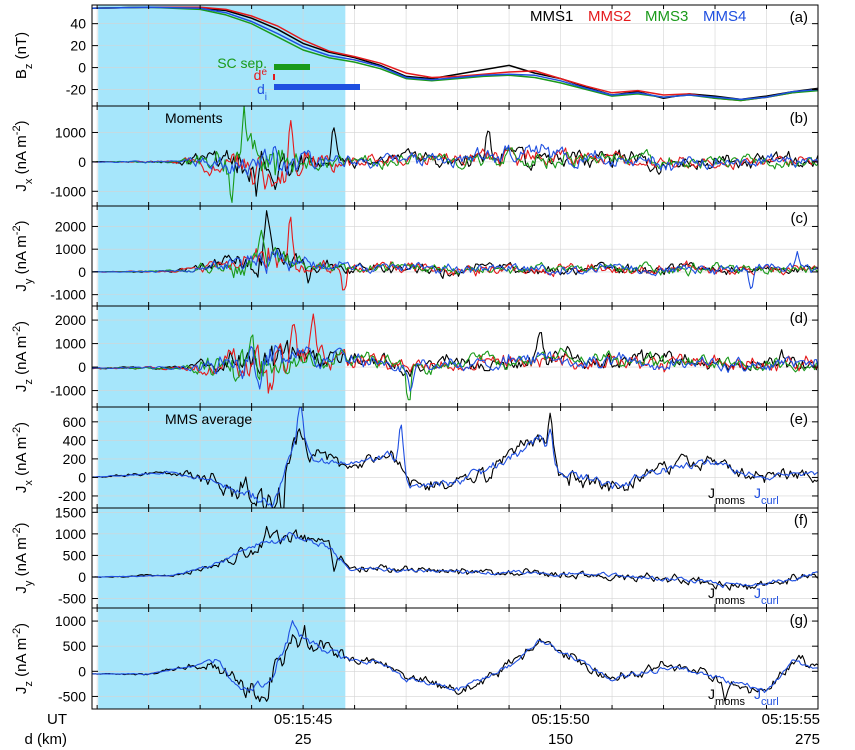  I want to click on panel-e-series, so click(455, 457).